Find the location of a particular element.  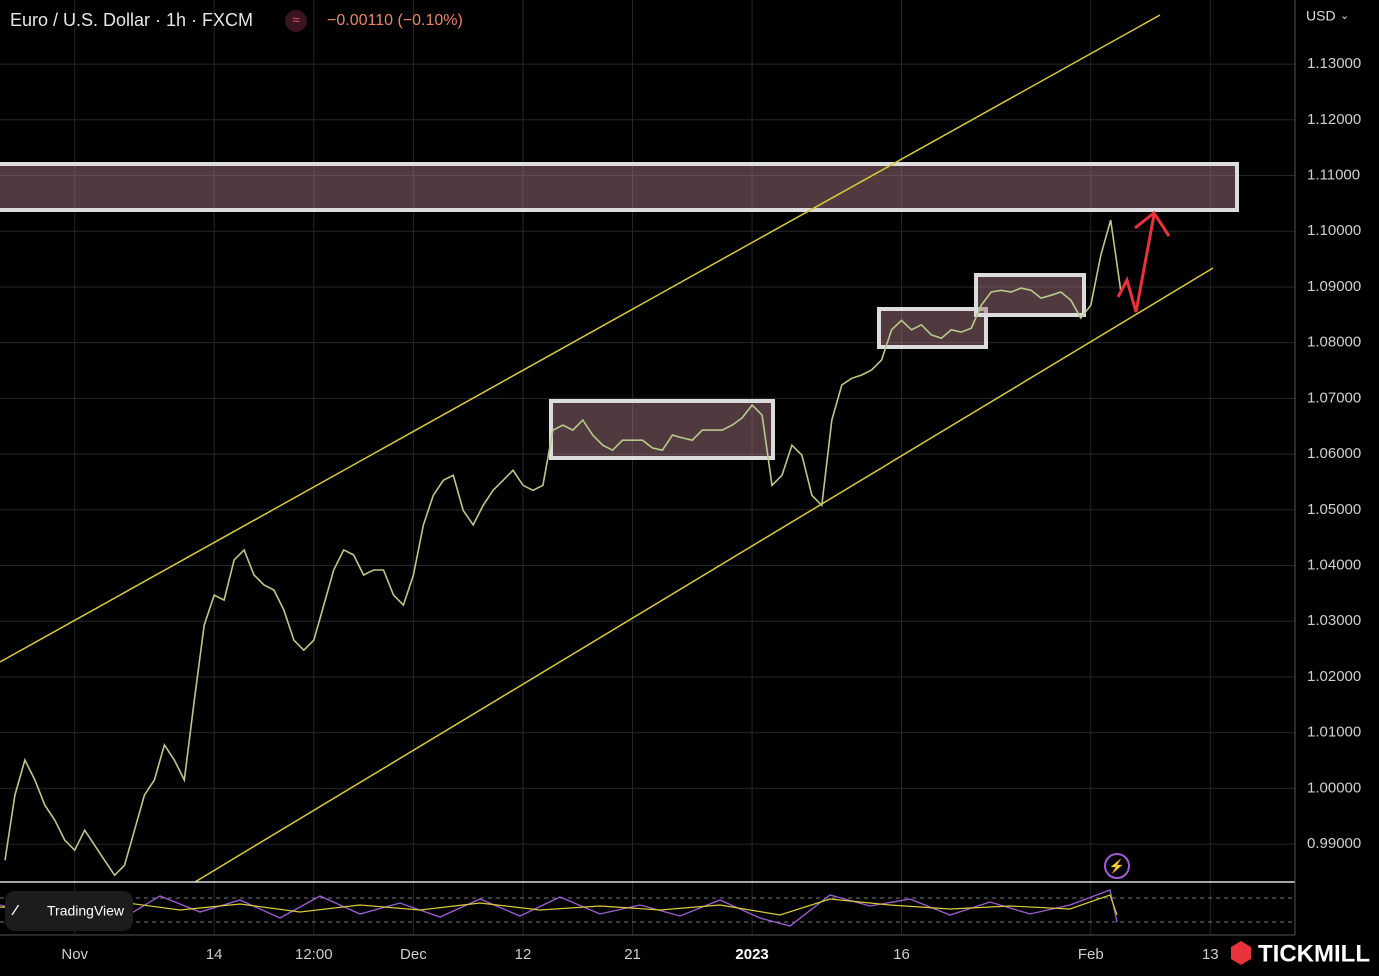

x-tick-label: Feb is located at coordinates (1091, 954).